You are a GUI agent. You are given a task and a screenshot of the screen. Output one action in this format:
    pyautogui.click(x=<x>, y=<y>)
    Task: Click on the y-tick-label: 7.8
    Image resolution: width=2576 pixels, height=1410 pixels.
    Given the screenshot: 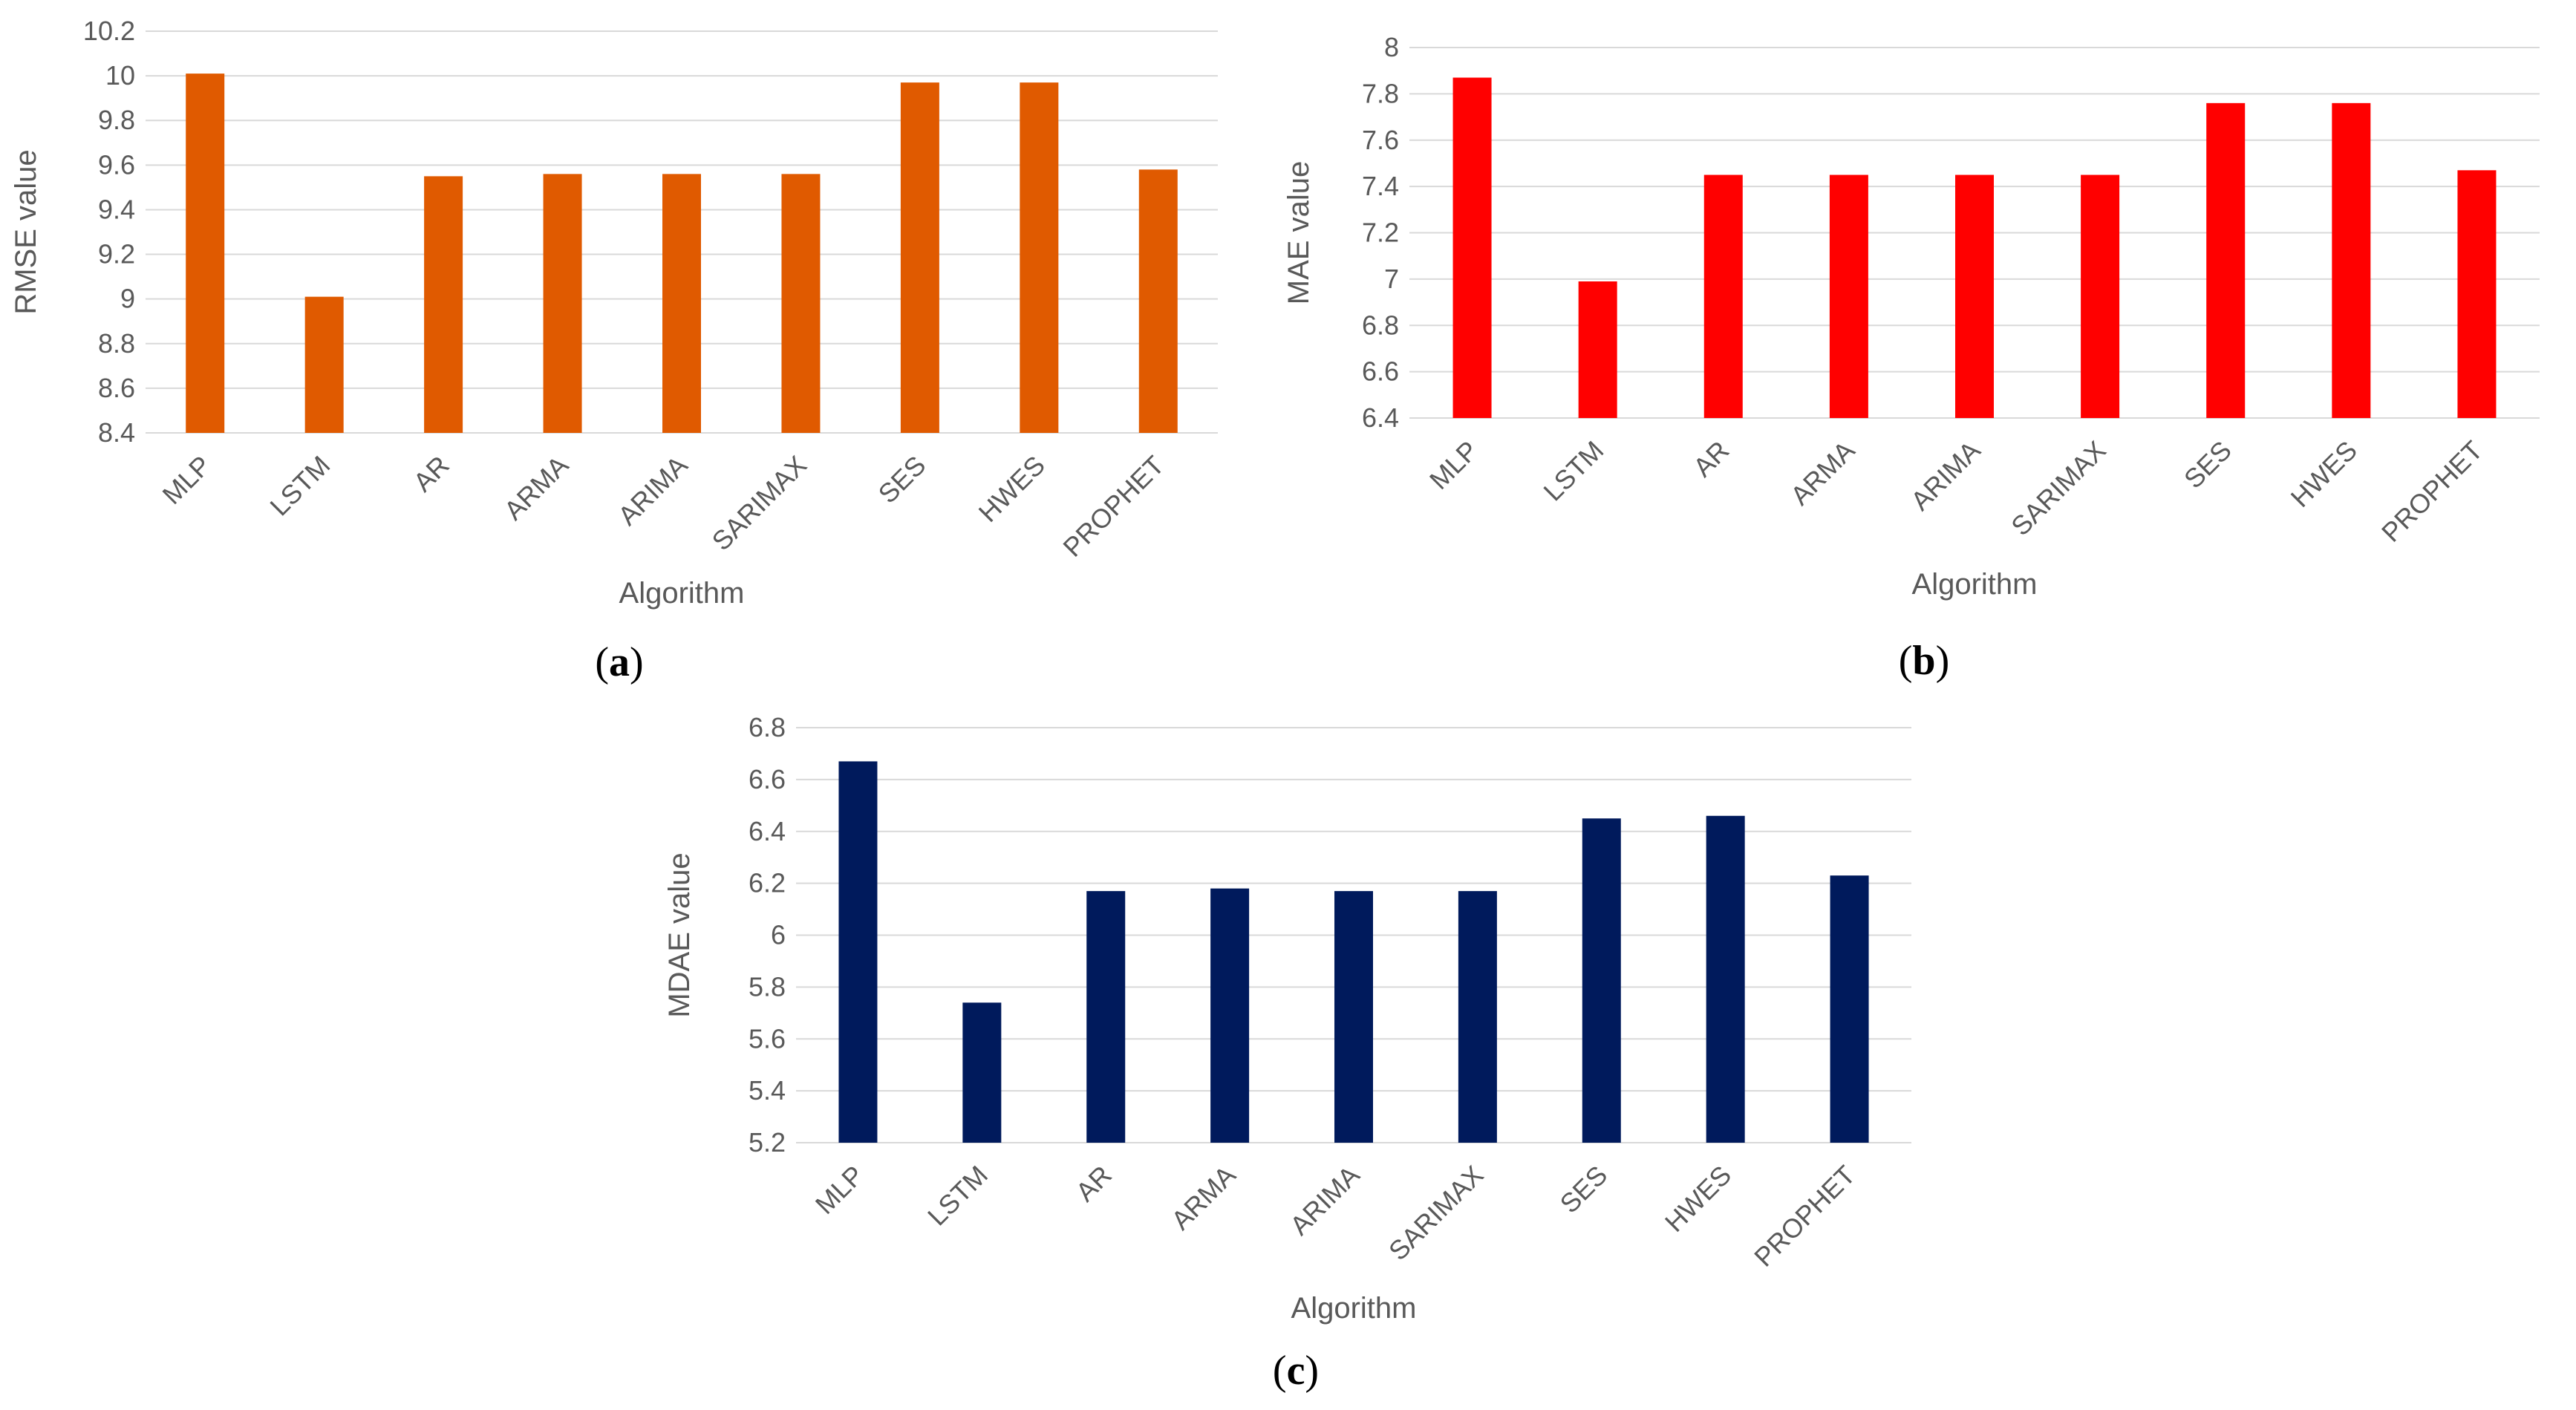 What is the action you would take?
    pyautogui.click(x=1380, y=93)
    